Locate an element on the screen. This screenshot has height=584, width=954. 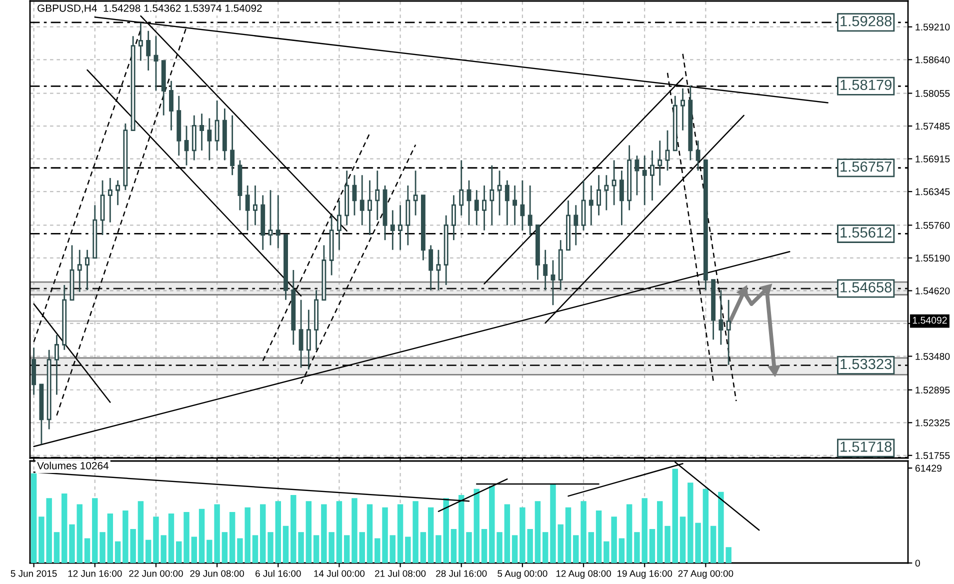
y-tick-label: 1.55190 is located at coordinates (933, 258).